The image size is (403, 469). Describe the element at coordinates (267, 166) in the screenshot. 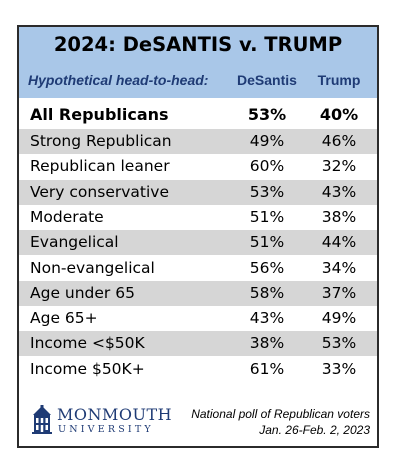

I see `desantis-value: 60%` at that location.